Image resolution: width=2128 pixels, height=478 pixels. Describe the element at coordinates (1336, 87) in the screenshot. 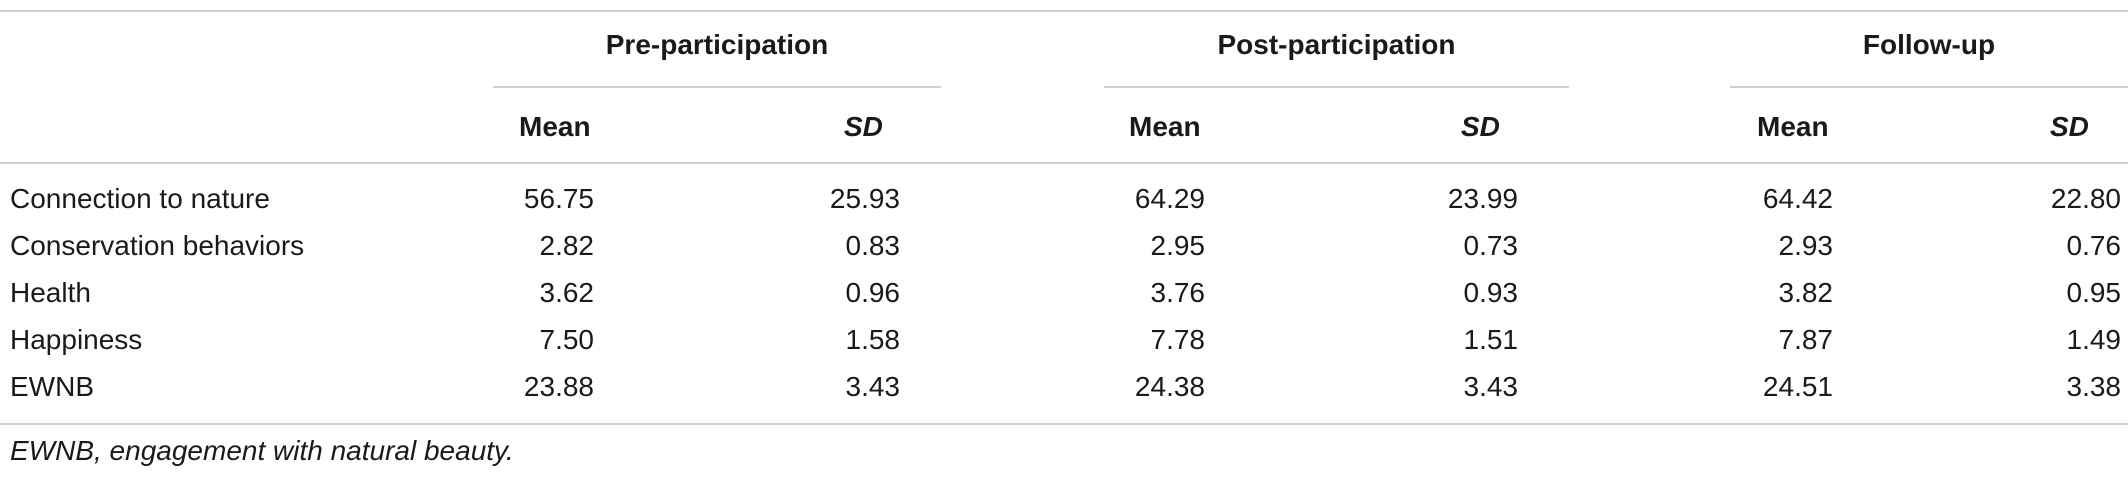

I see `group-underline-post` at that location.